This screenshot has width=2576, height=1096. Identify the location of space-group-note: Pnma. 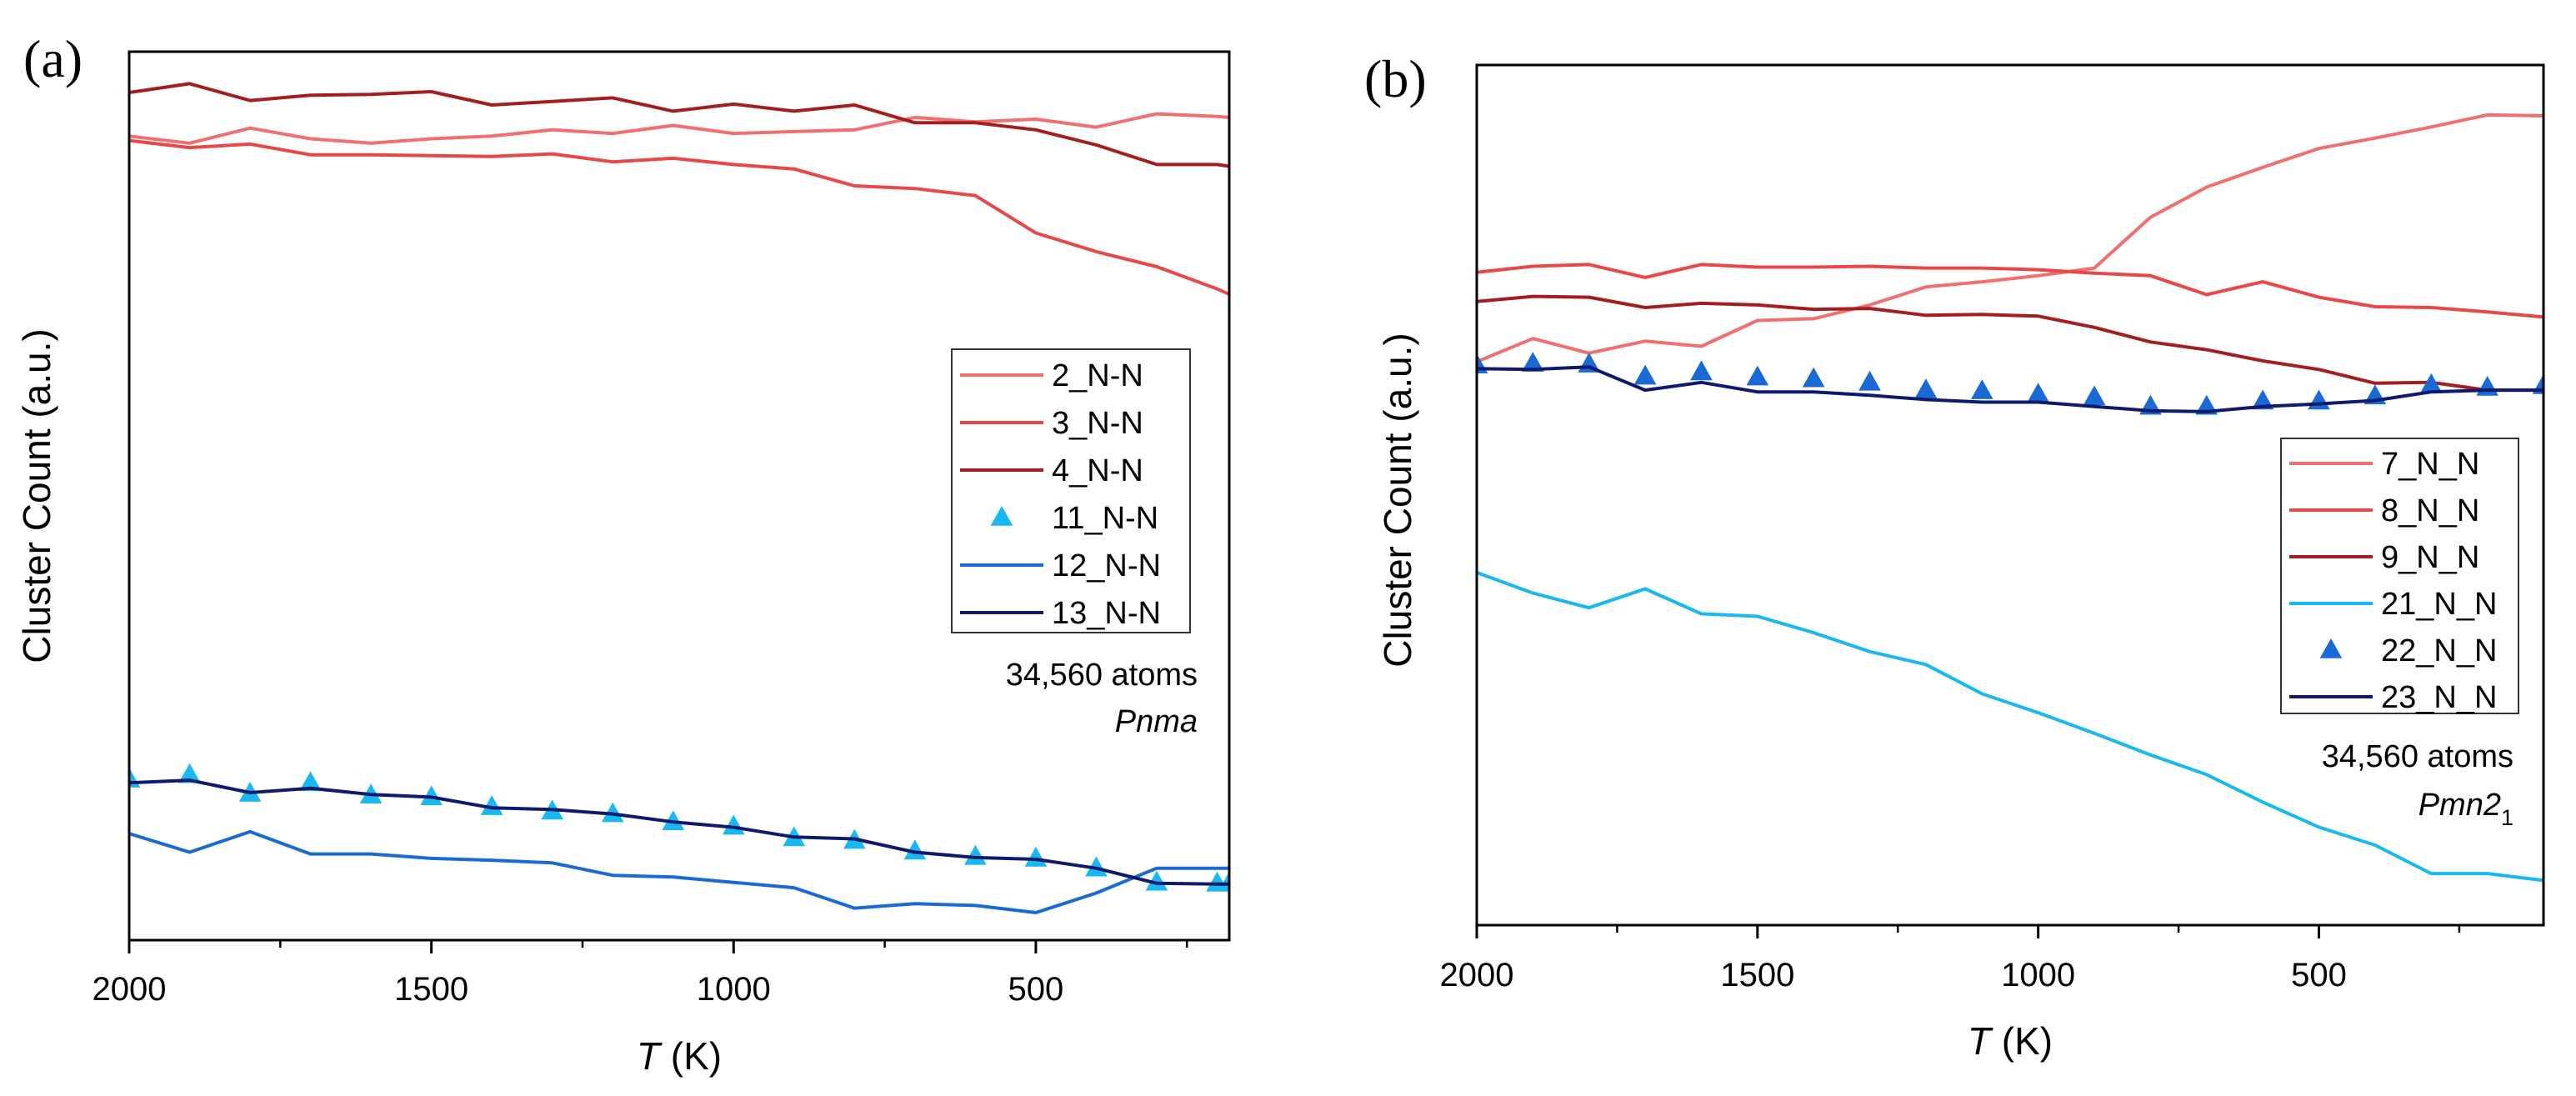
(1157, 721).